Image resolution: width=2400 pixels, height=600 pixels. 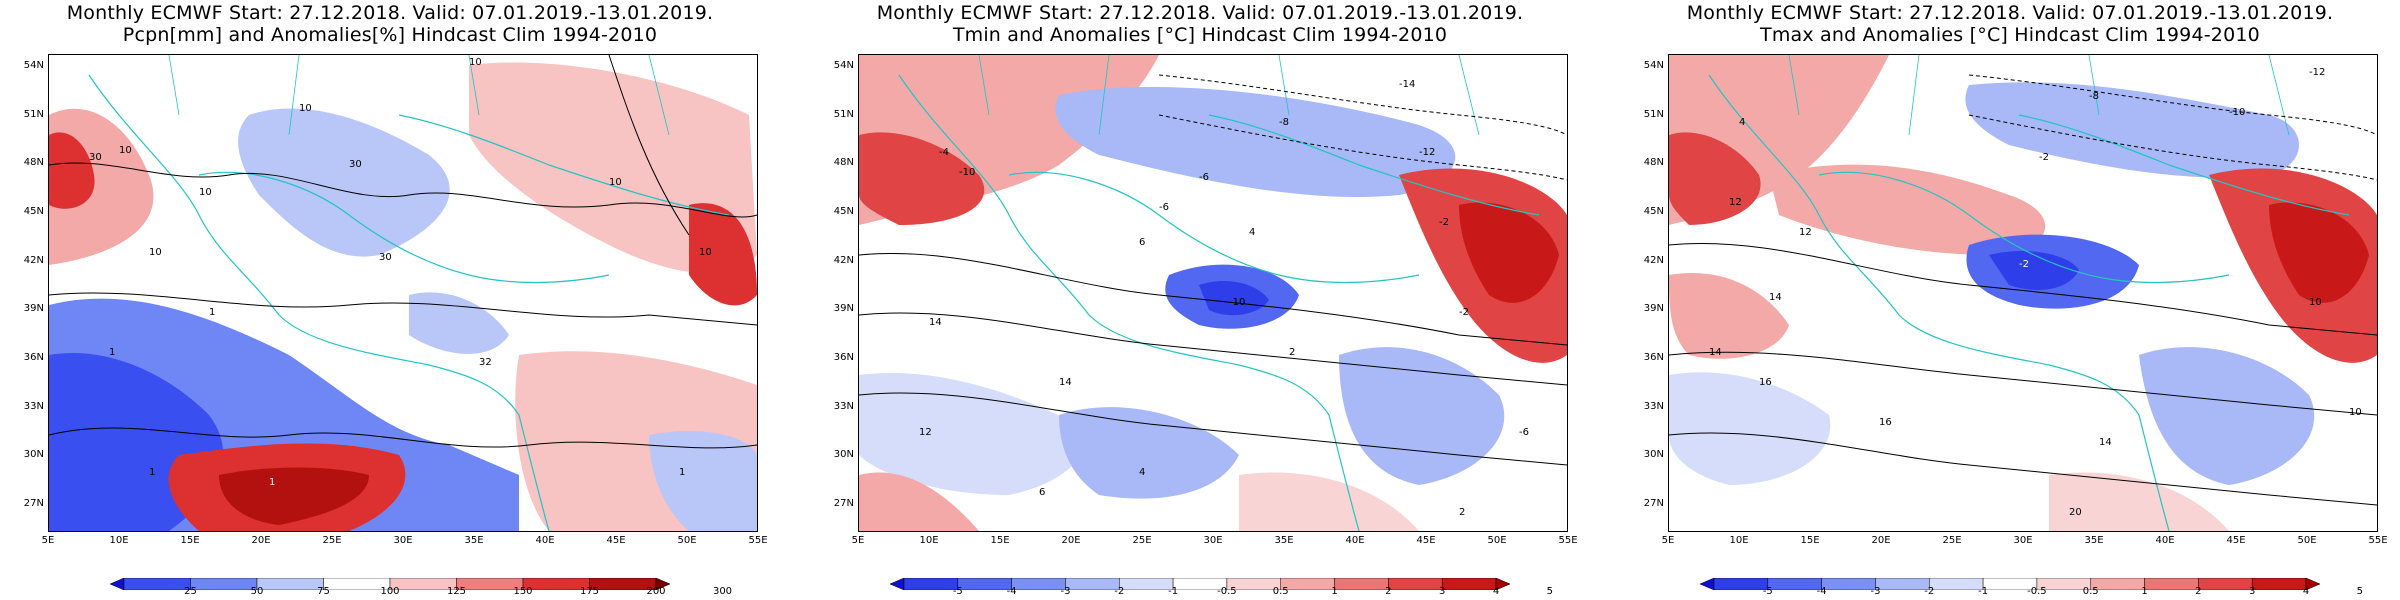 What do you see at coordinates (323, 591) in the screenshot?
I see `colorbar-label: 75` at bounding box center [323, 591].